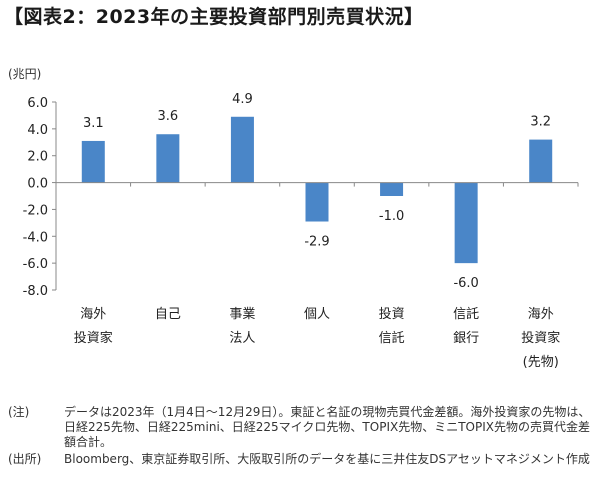 The height and width of the screenshot is (498, 600). I want to click on y-tick-label: 4.0, so click(37, 130).